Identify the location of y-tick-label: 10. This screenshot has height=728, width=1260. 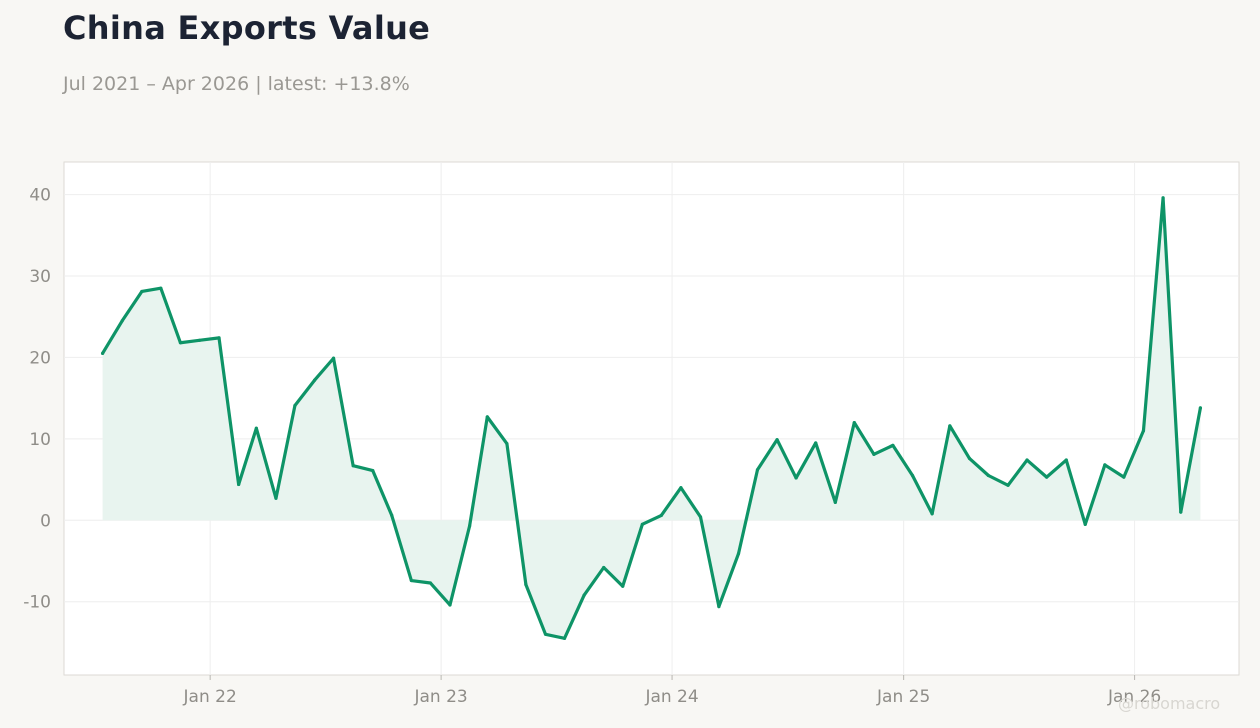
(40, 440).